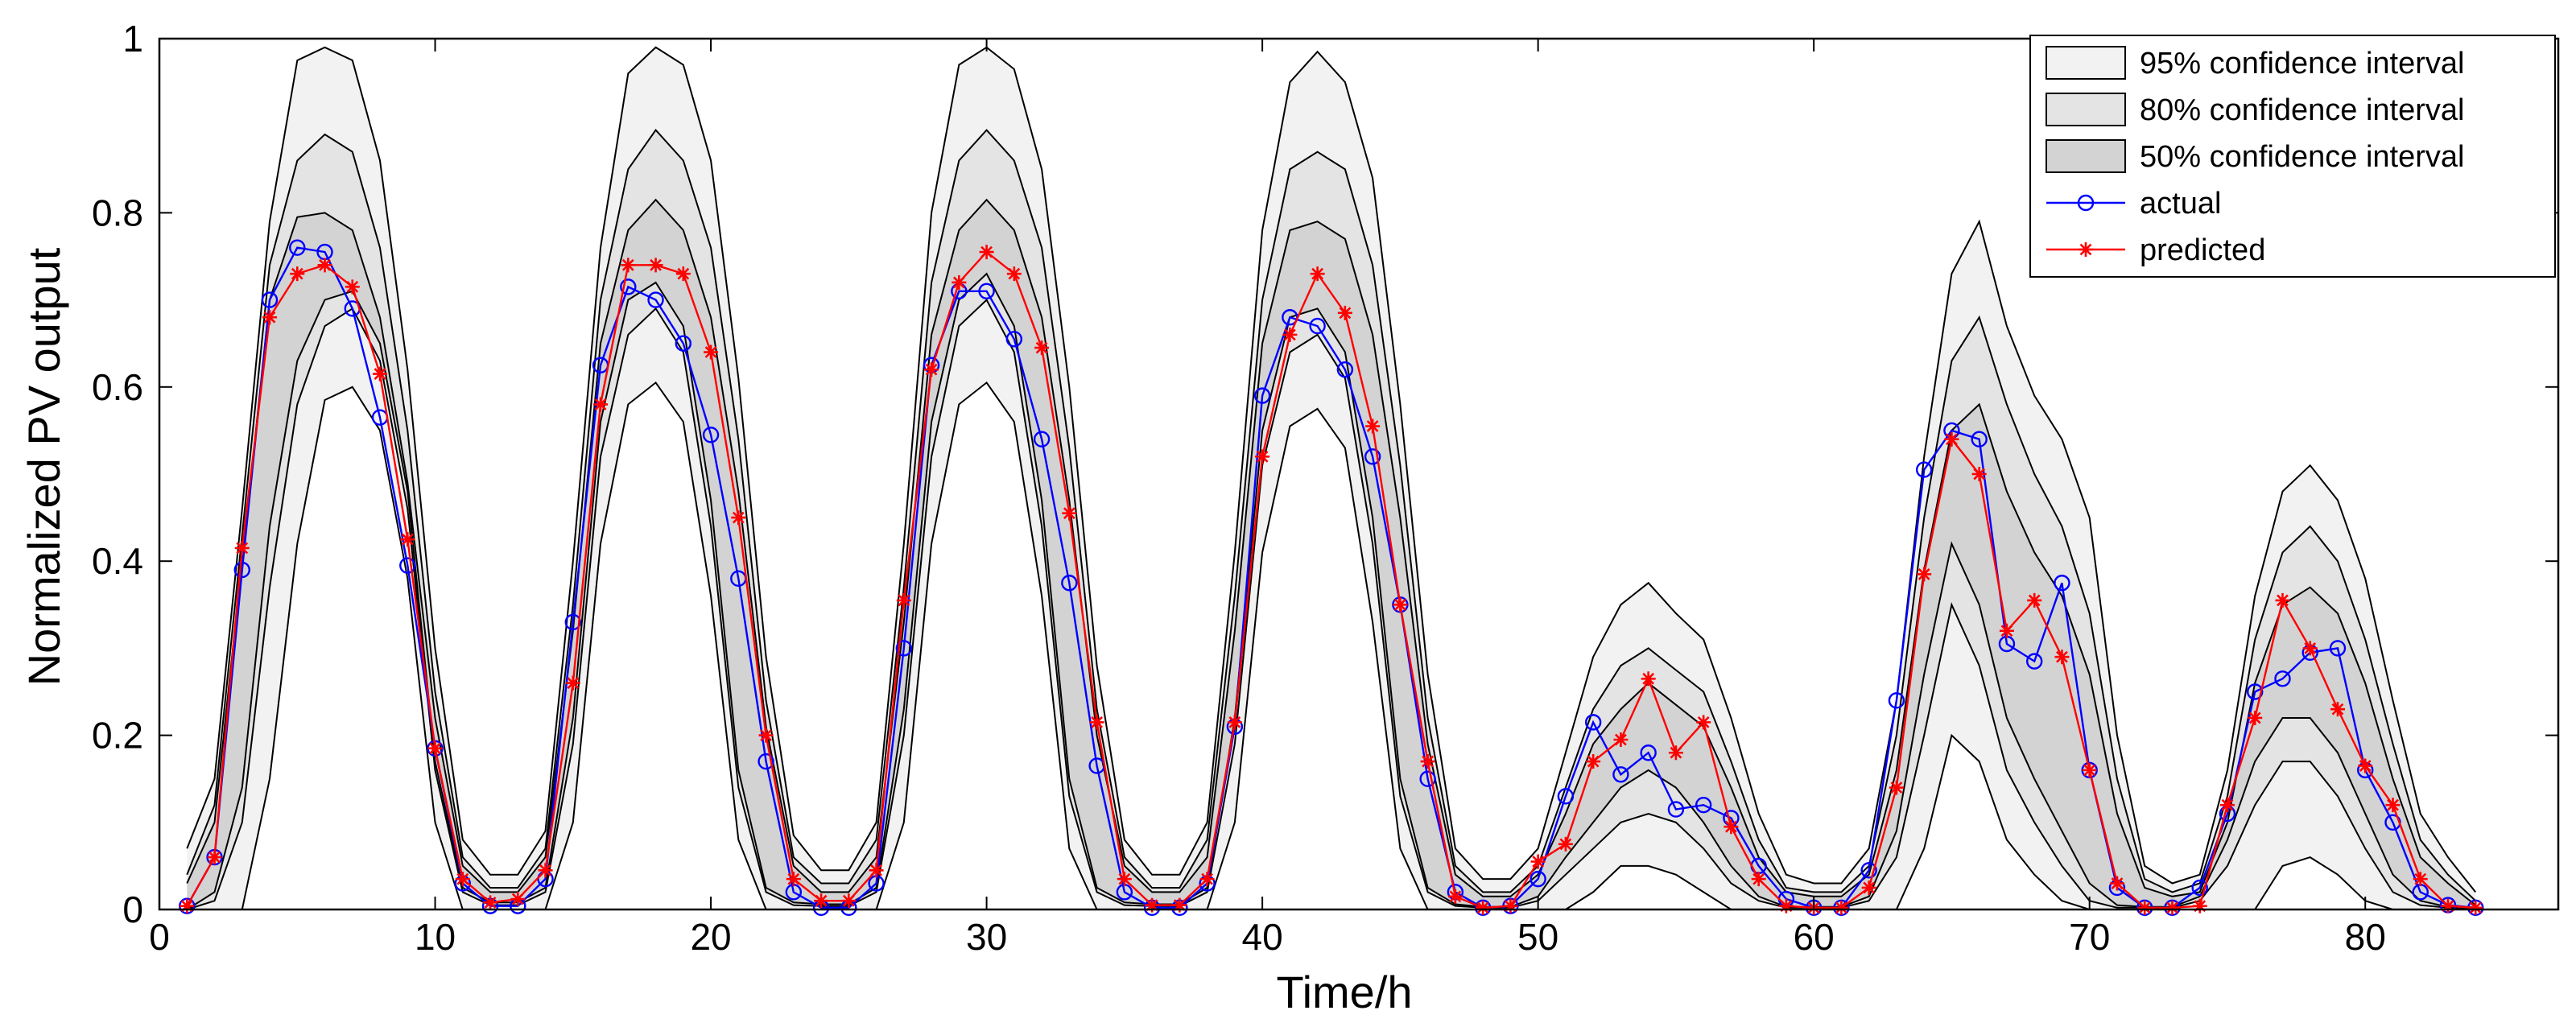 The width and height of the screenshot is (2576, 1027). Describe the element at coordinates (117, 212) in the screenshot. I see `y-tick-label: 0.8` at that location.